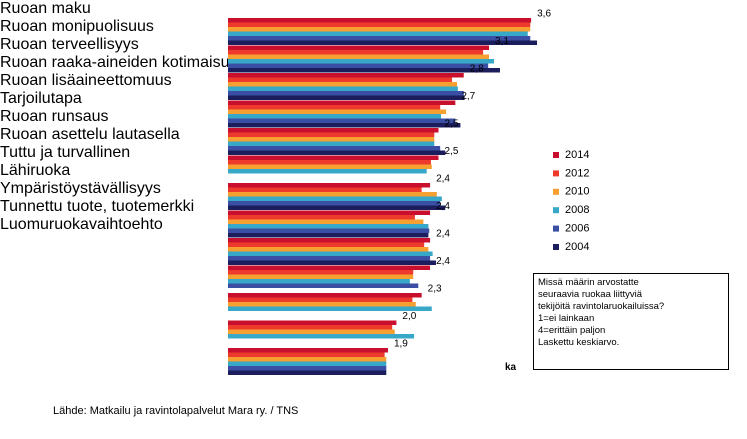 The width and height of the screenshot is (747, 439). I want to click on note-line: tekijöitä ravintolaruokailuissa?, so click(601, 306).